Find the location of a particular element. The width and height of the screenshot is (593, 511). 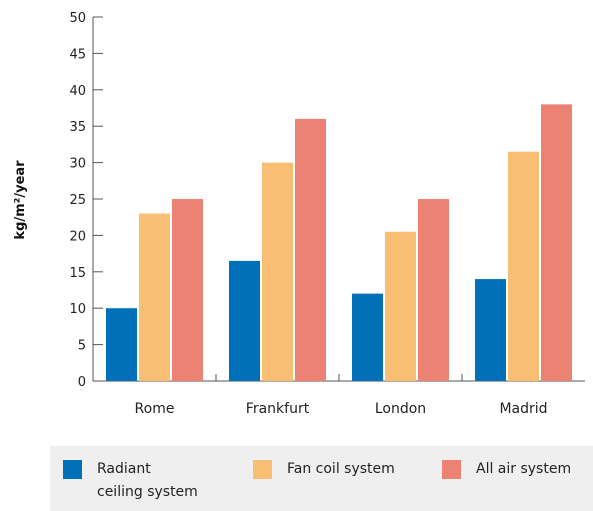

y-axis: 0 5 10 15 20 25 30 35 40 45 50 is located at coordinates (86, 200).